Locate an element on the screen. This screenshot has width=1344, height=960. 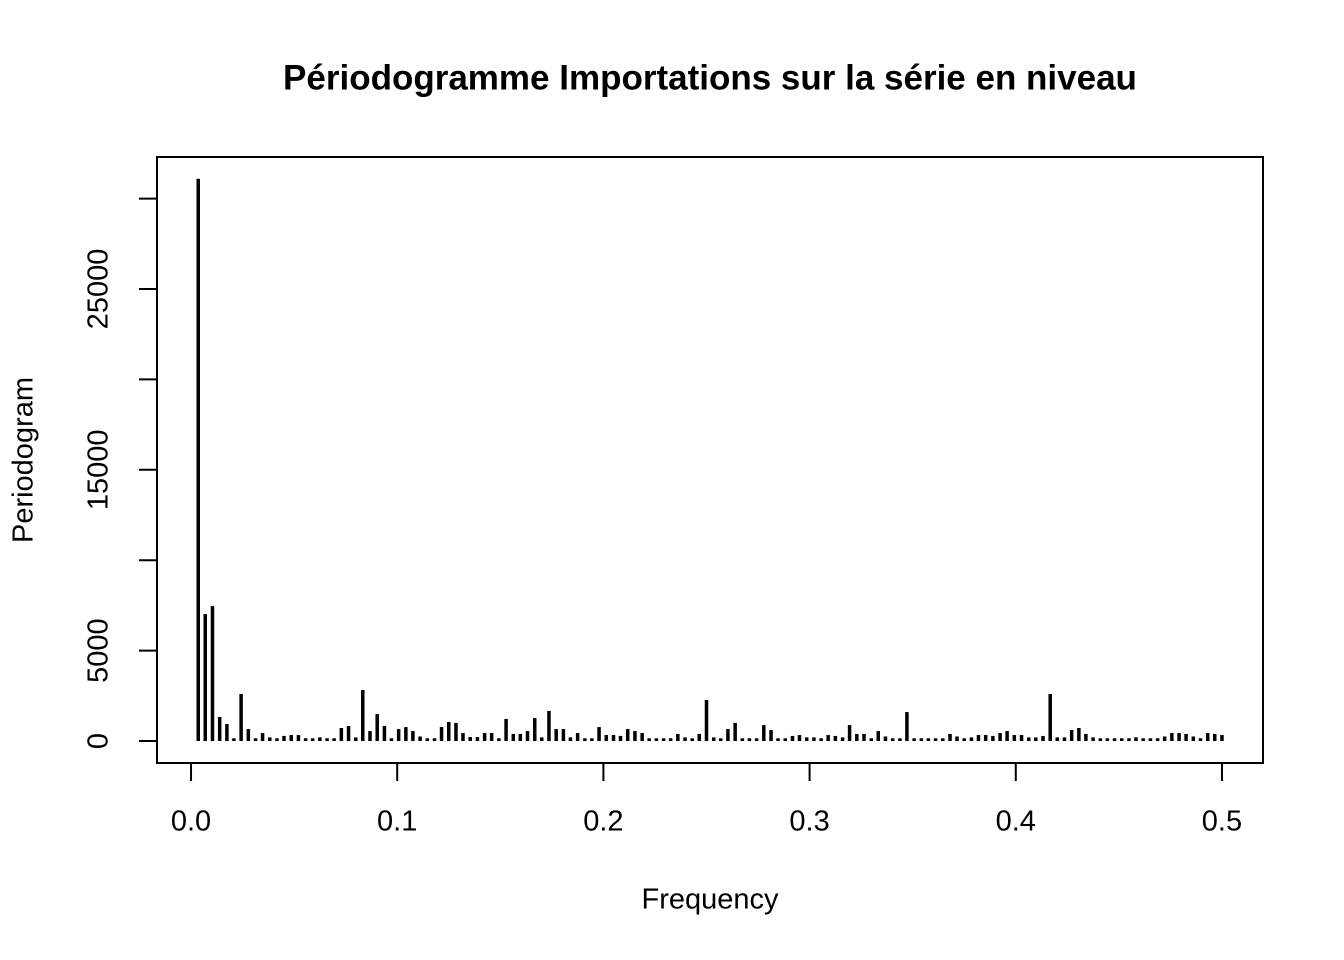
x-tick-label: 0.4 is located at coordinates (1016, 822).